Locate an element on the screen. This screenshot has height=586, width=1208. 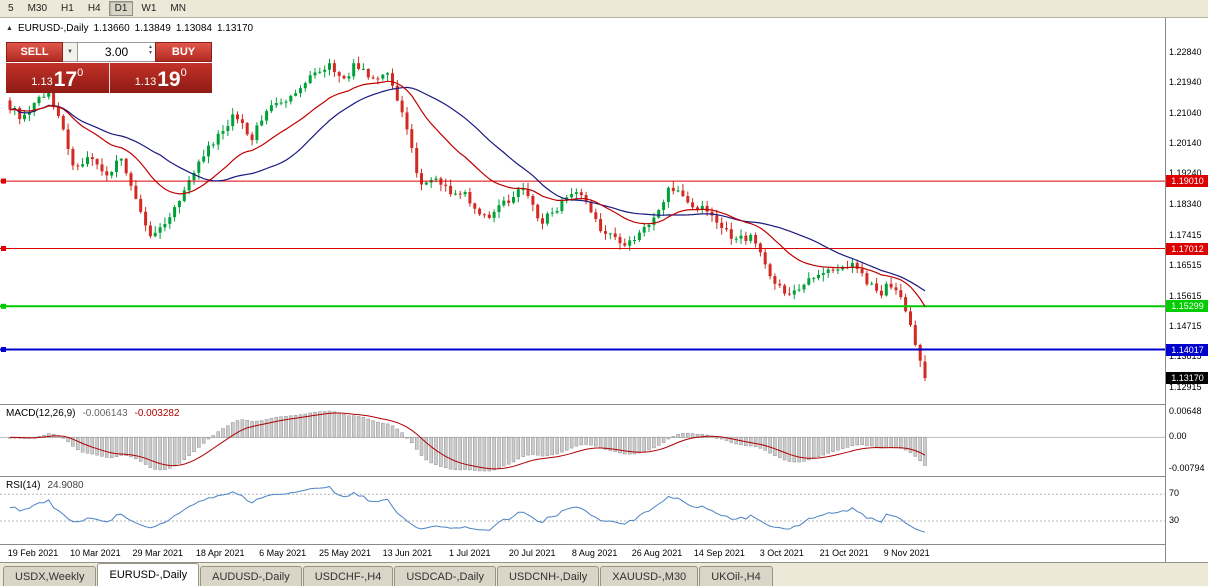
time-axis-label: 29 Mar 2021 is located at coordinates (158, 553).